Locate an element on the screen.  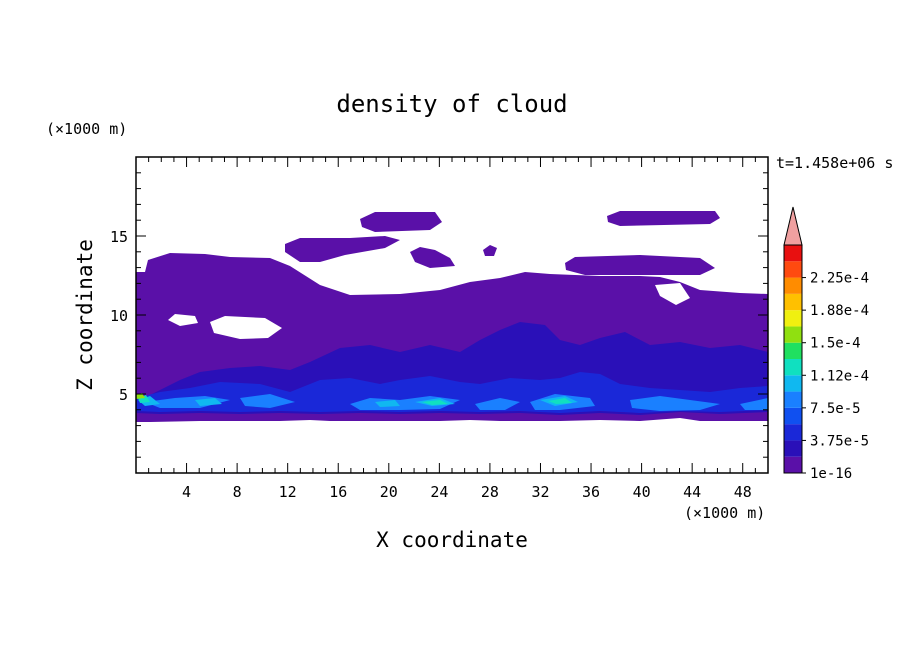
x-tick-label: 16 is located at coordinates (338, 492).